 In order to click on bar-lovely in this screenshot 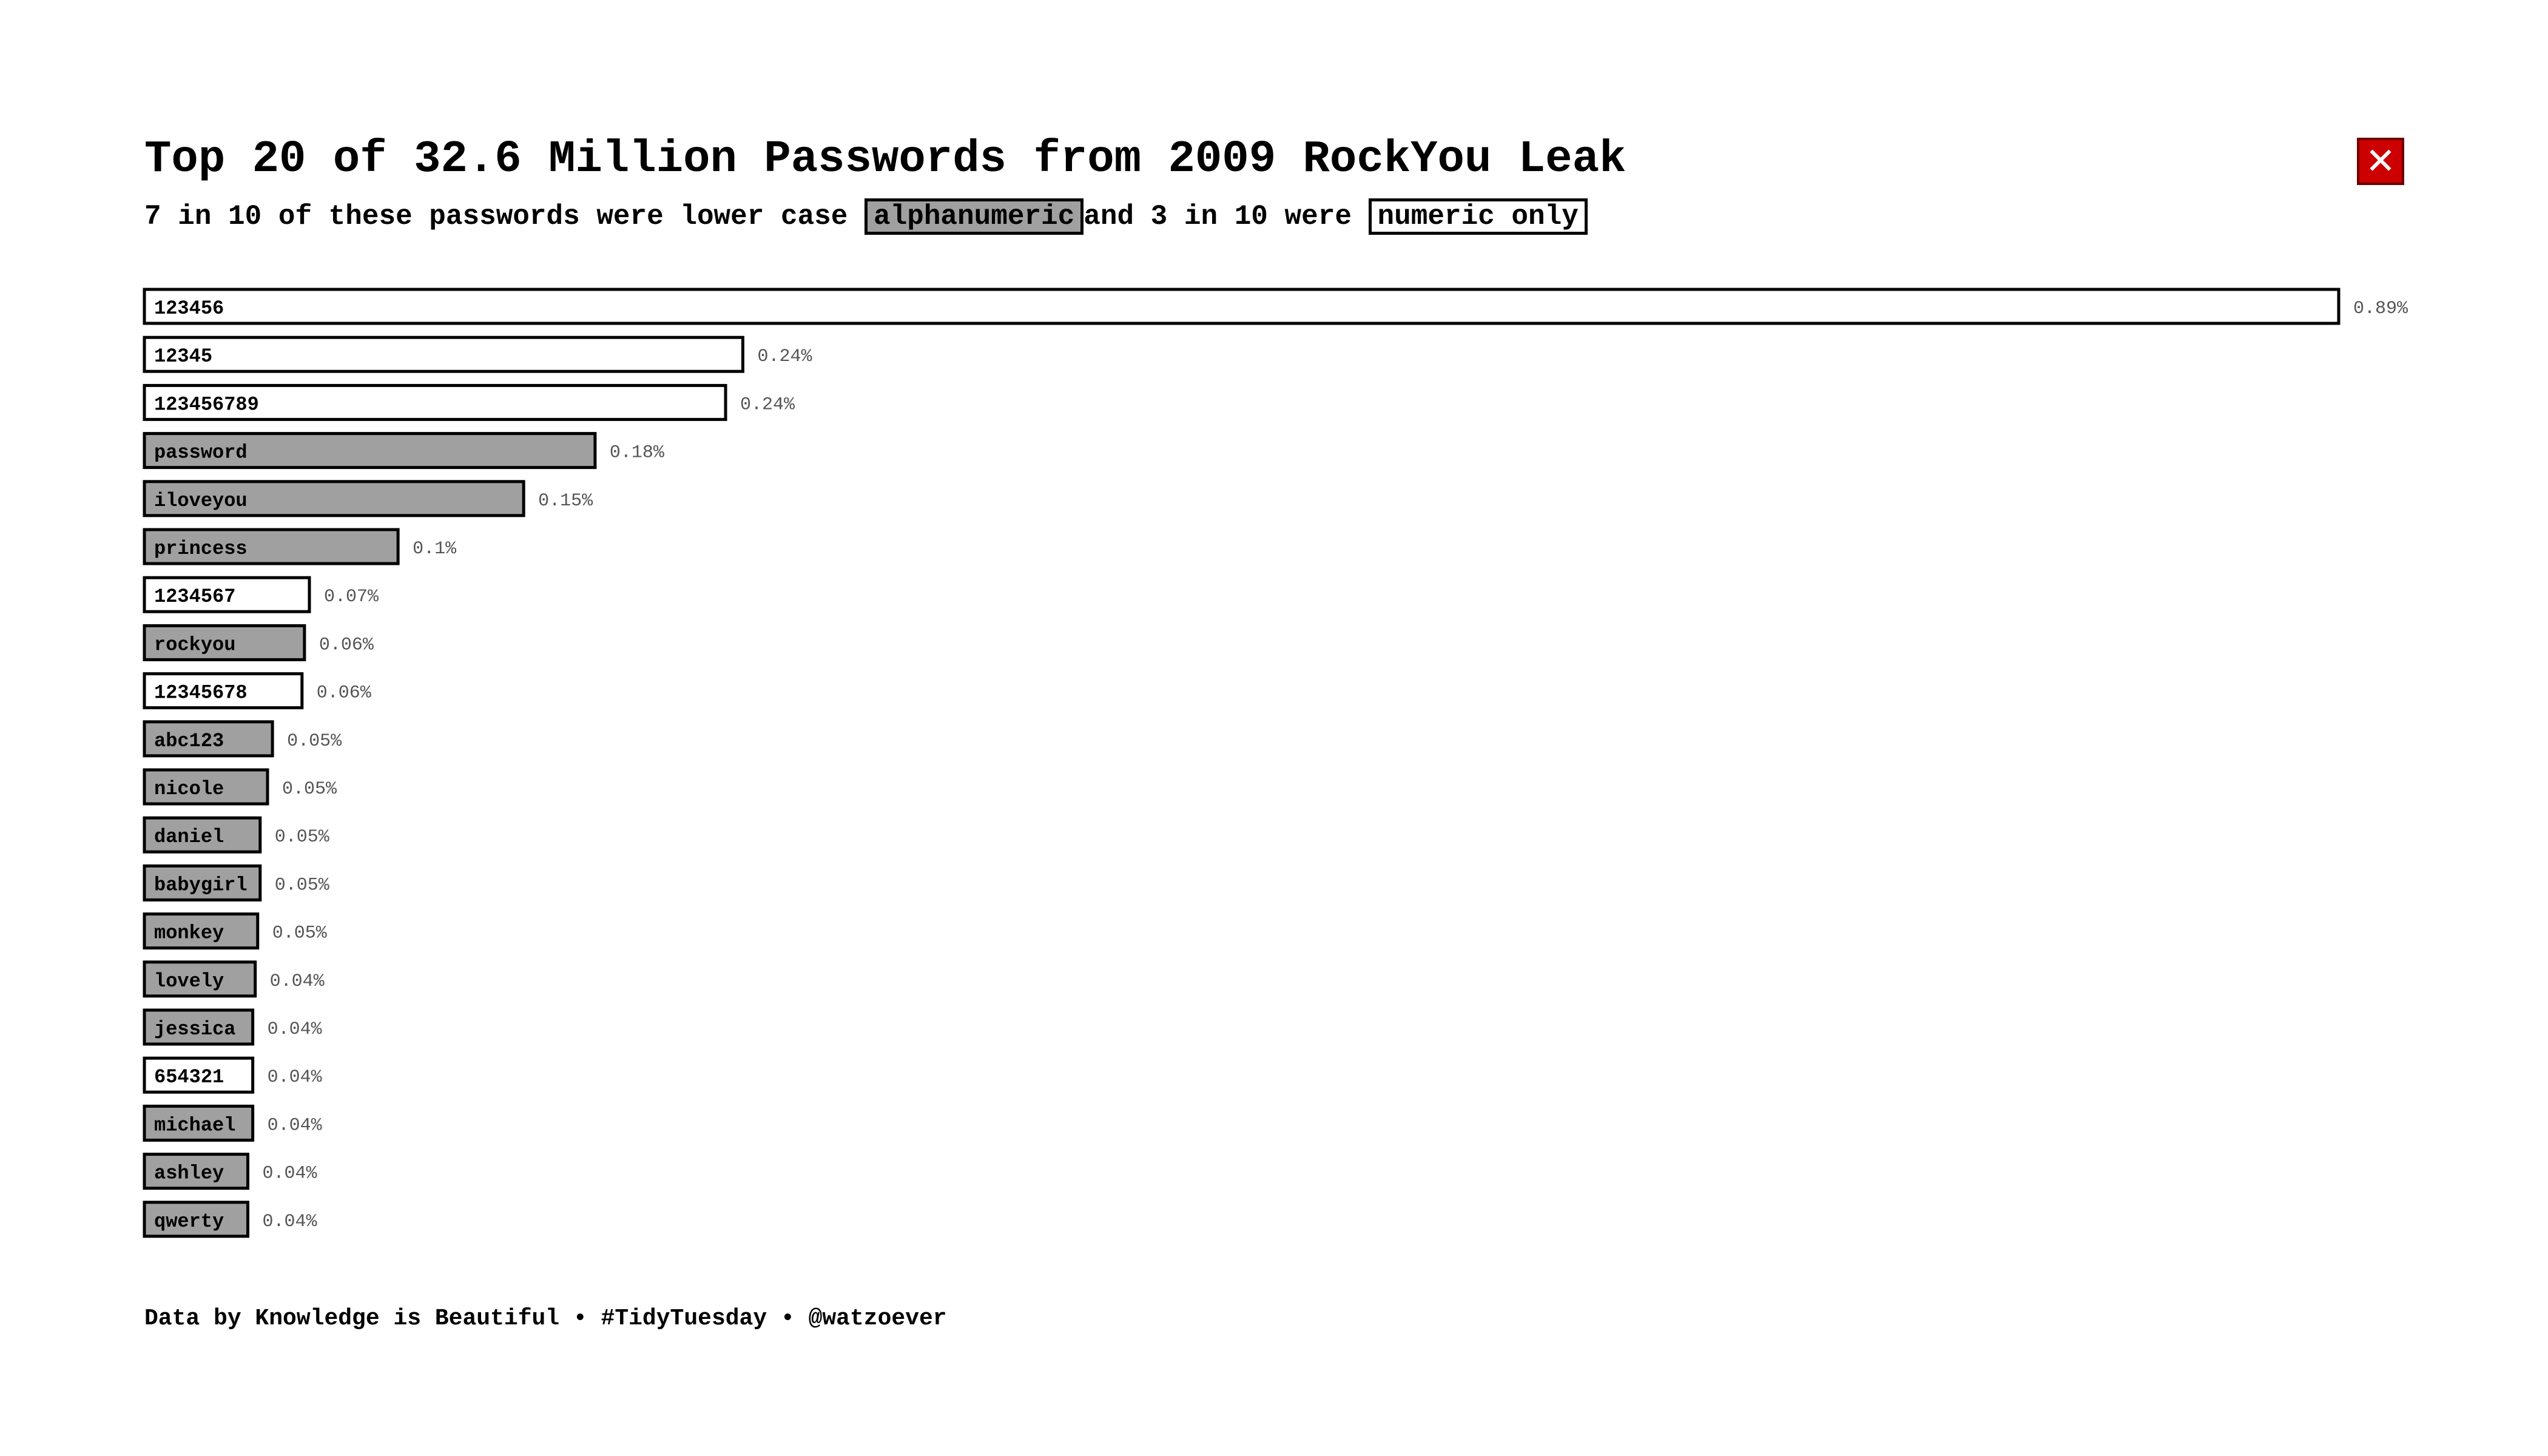, I will do `click(200, 979)`.